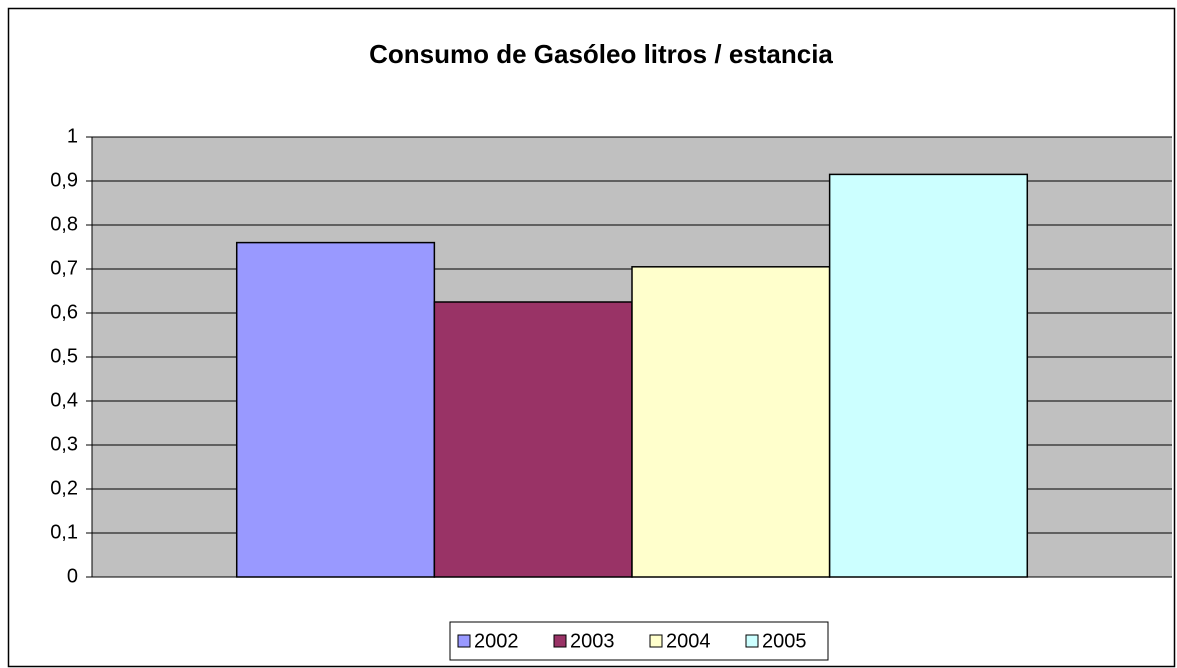  I want to click on legend-box, so click(639, 641).